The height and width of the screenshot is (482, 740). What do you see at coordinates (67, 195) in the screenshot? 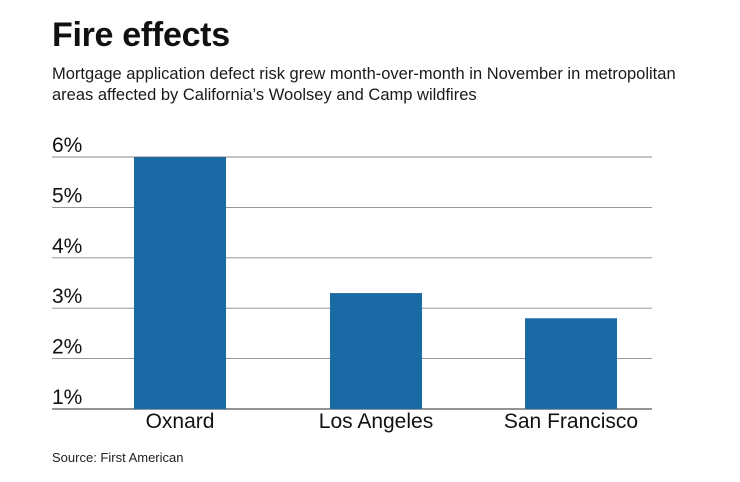
I see `y-tick-label: 5%` at bounding box center [67, 195].